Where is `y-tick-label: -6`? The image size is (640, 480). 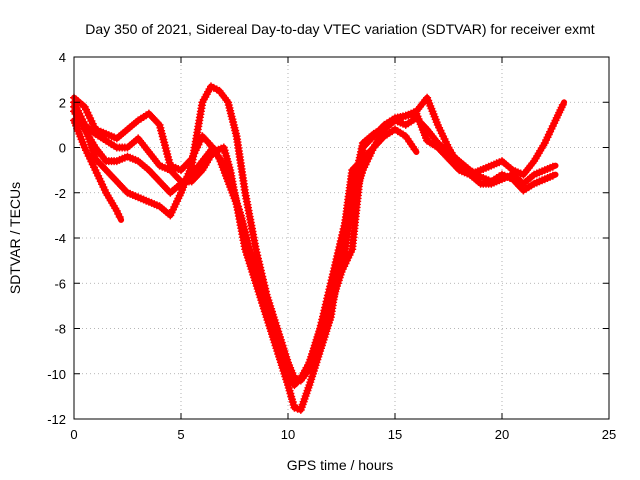 y-tick-label: -6 is located at coordinates (60, 283).